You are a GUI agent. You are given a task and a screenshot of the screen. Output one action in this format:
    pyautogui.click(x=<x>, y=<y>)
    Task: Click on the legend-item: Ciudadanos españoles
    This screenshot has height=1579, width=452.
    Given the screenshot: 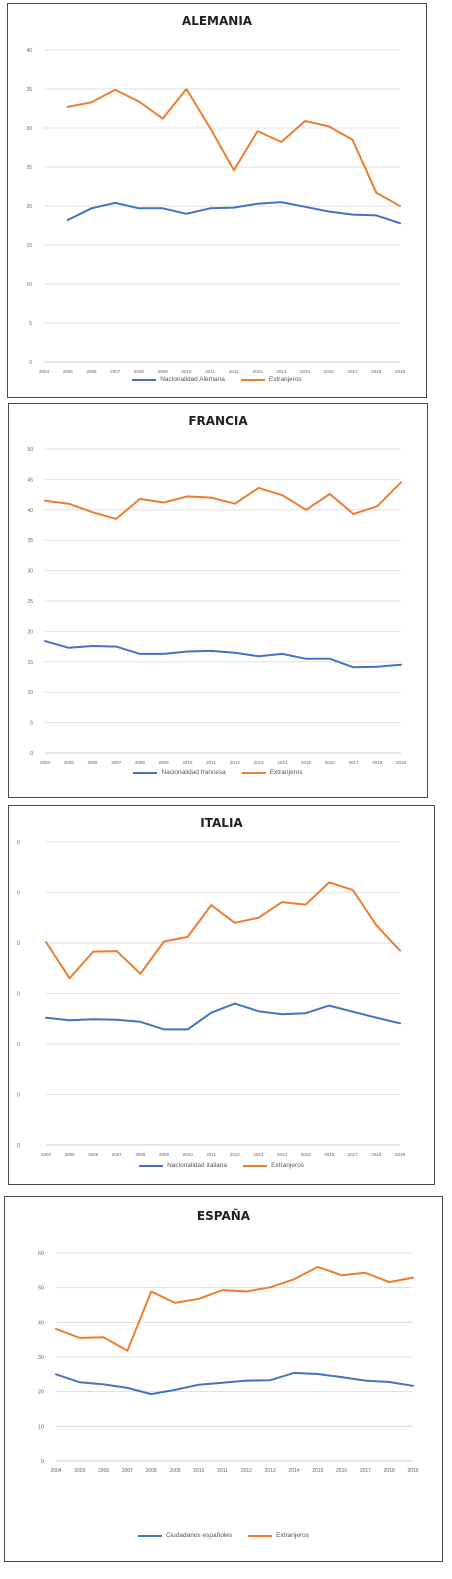 What is the action you would take?
    pyautogui.click(x=185, y=1535)
    